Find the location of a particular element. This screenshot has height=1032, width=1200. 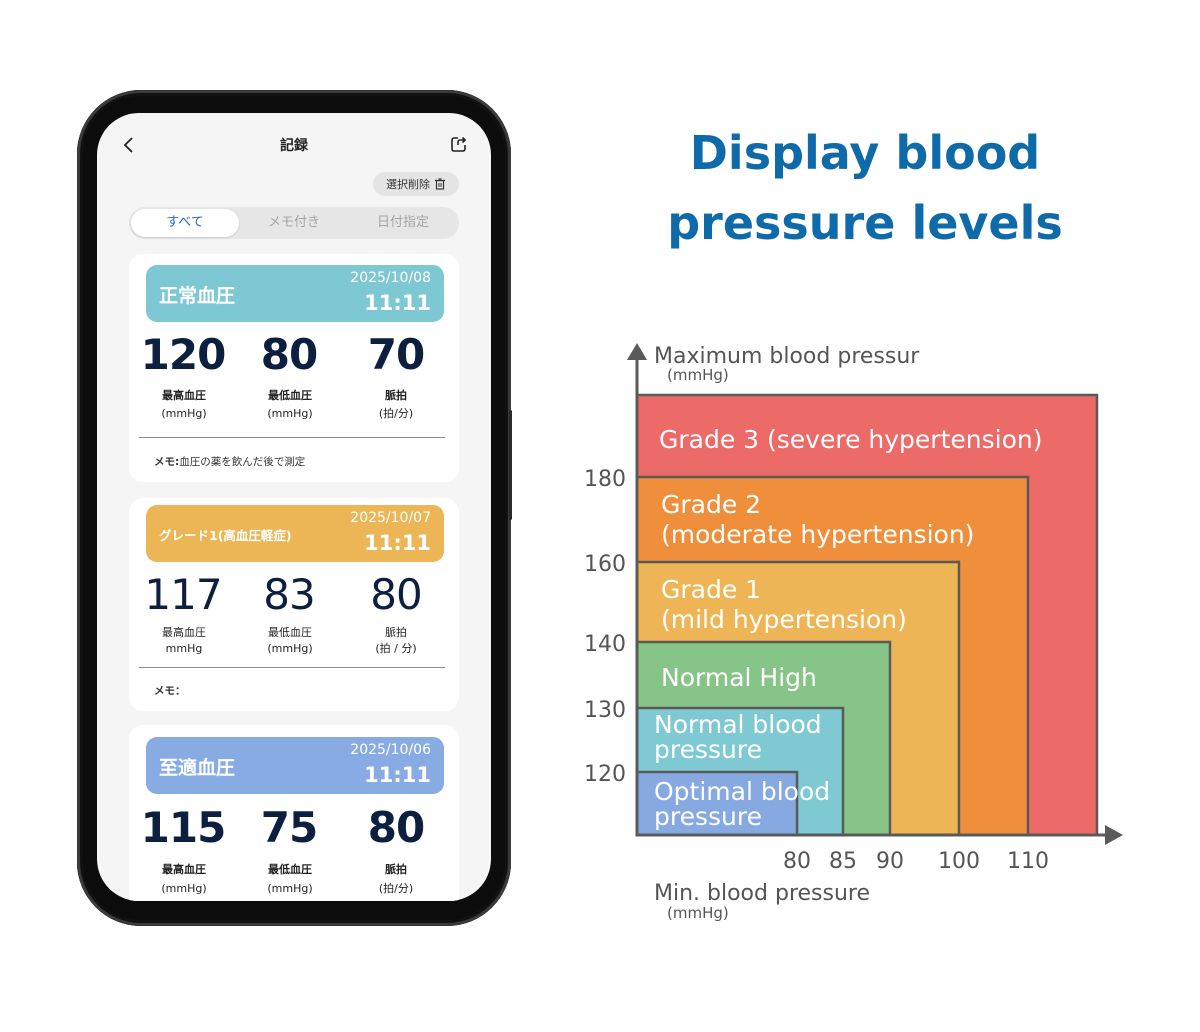

systolic-value: 117 is located at coordinates (183, 594).